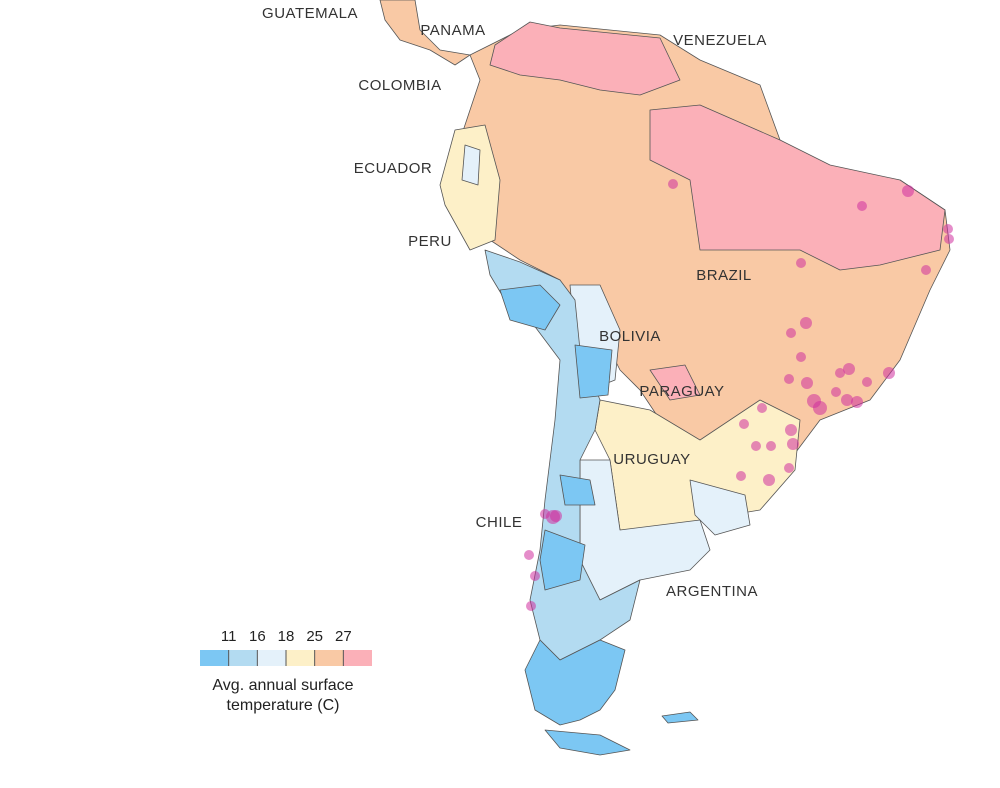  Describe the element at coordinates (283, 695) in the screenshot. I see `legend-title: Avg. annual surface temperature (C)` at that location.